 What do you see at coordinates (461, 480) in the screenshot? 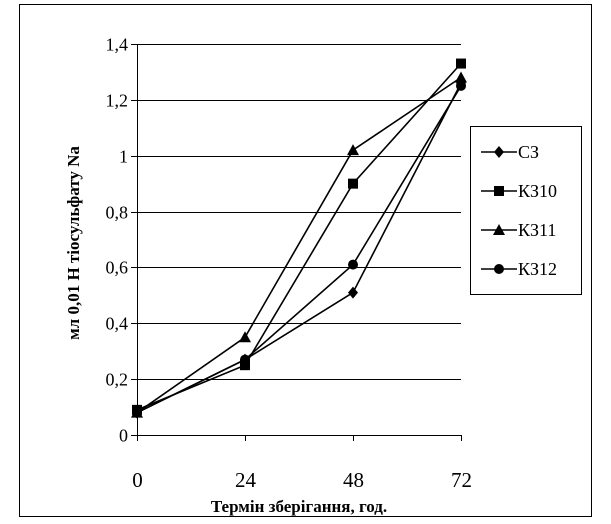
I see `x-tick-label: 72` at bounding box center [461, 480].